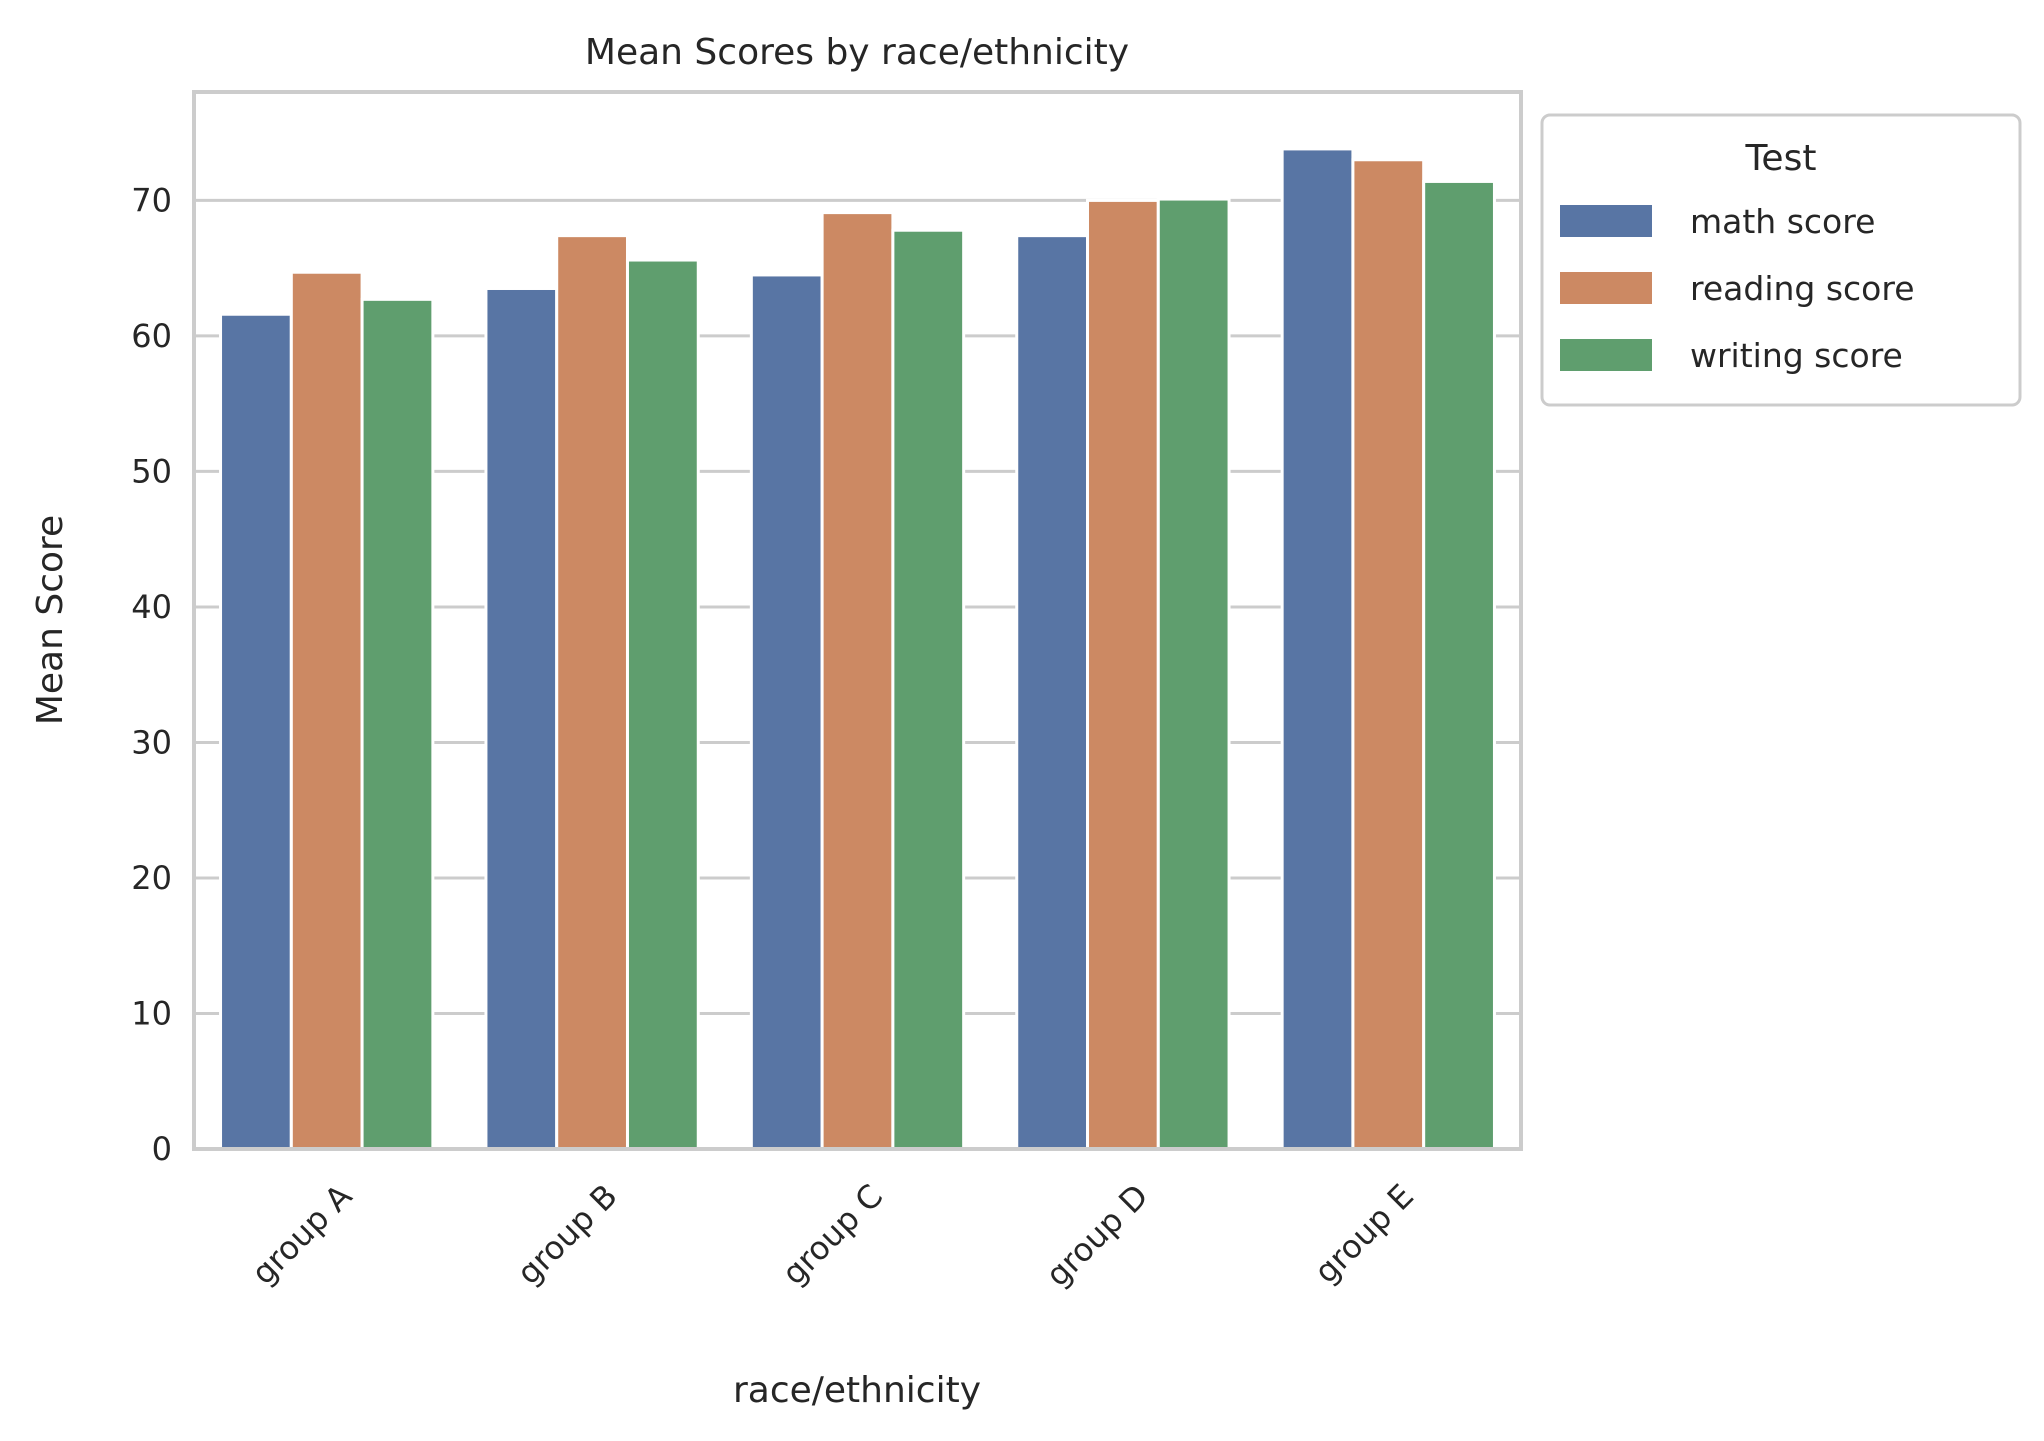 The width and height of the screenshot is (2044, 1441). Describe the element at coordinates (151, 742) in the screenshot. I see `y-tick-label: 30` at that location.